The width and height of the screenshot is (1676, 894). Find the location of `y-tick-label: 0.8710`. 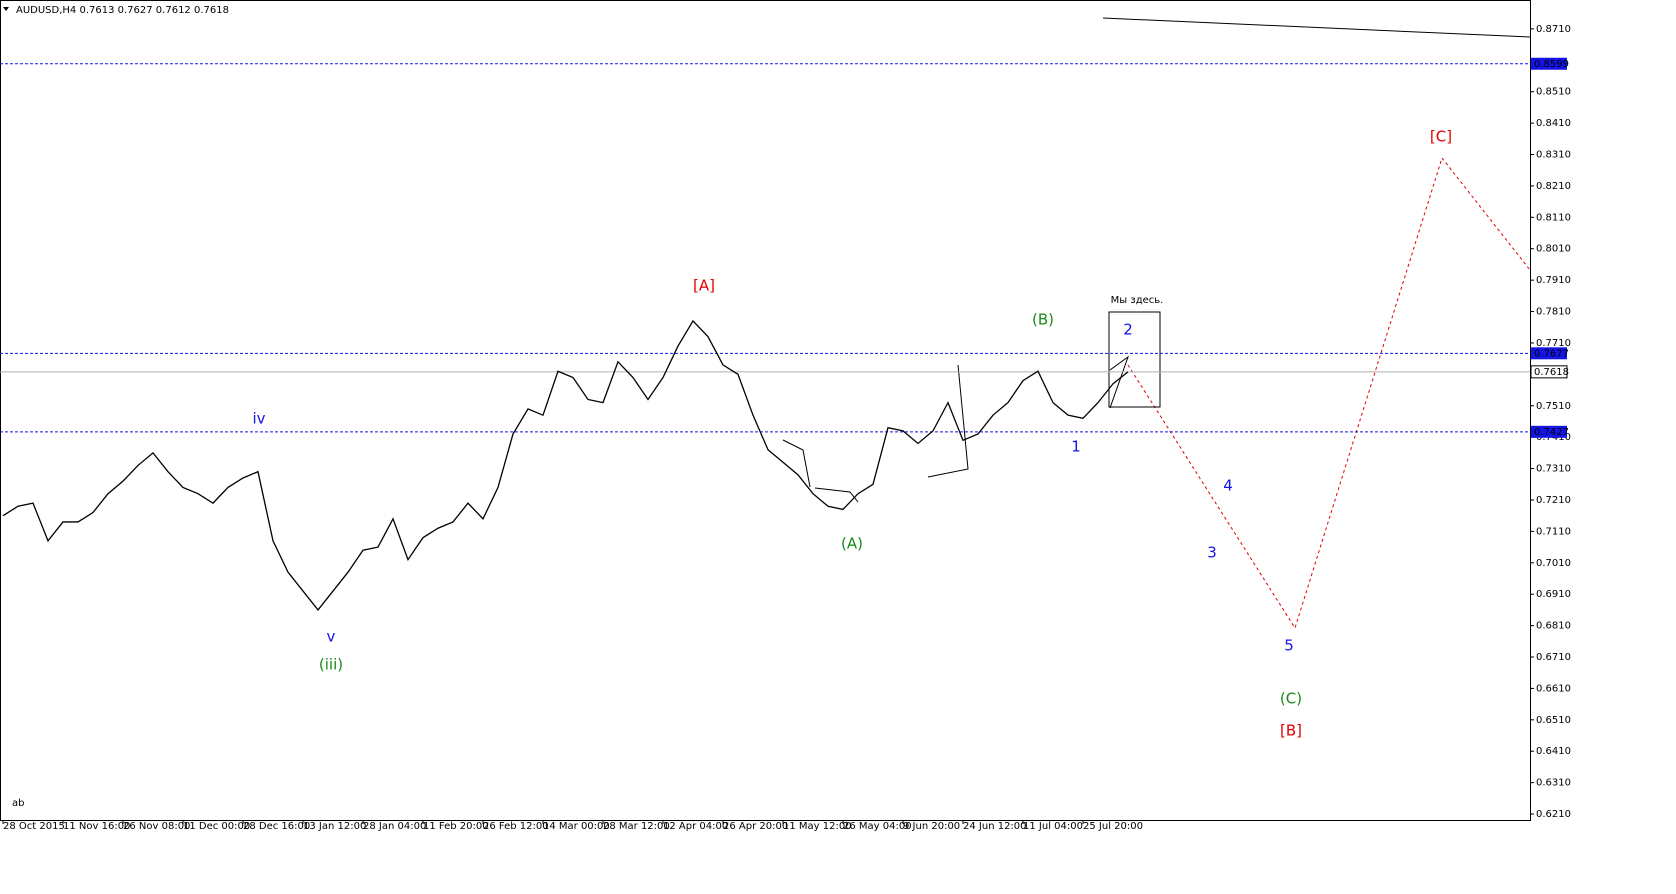

y-tick-label: 0.8710 is located at coordinates (1553, 29).